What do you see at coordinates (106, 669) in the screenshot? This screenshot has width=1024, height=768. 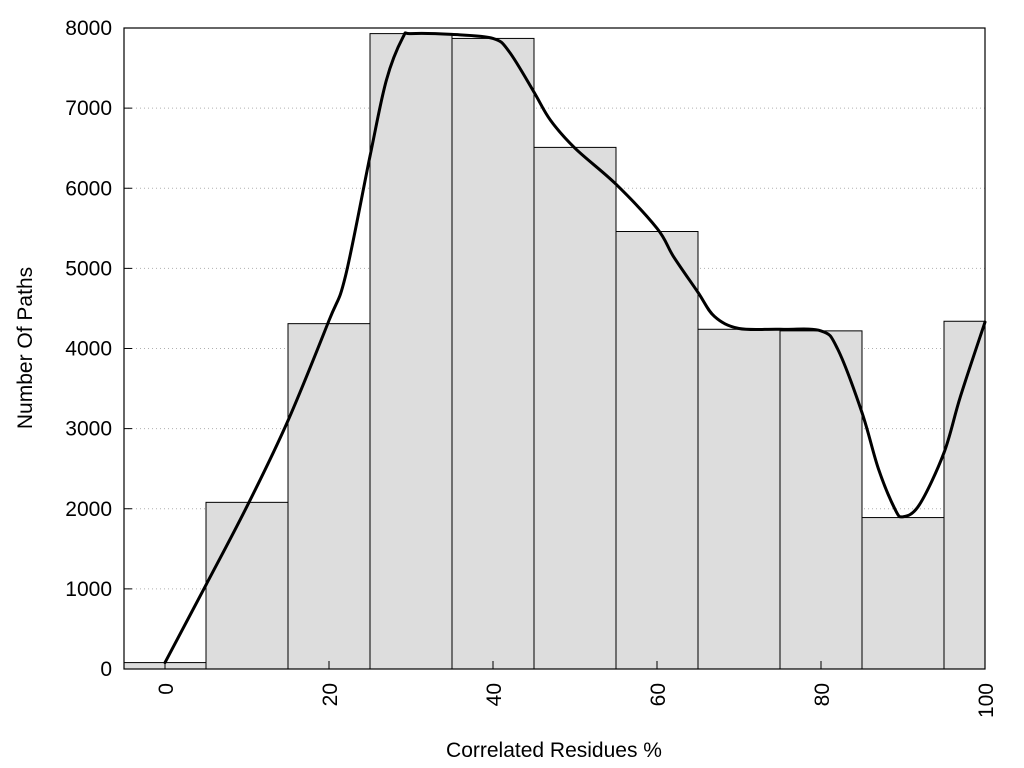 I see `y-tick-label: 0` at bounding box center [106, 669].